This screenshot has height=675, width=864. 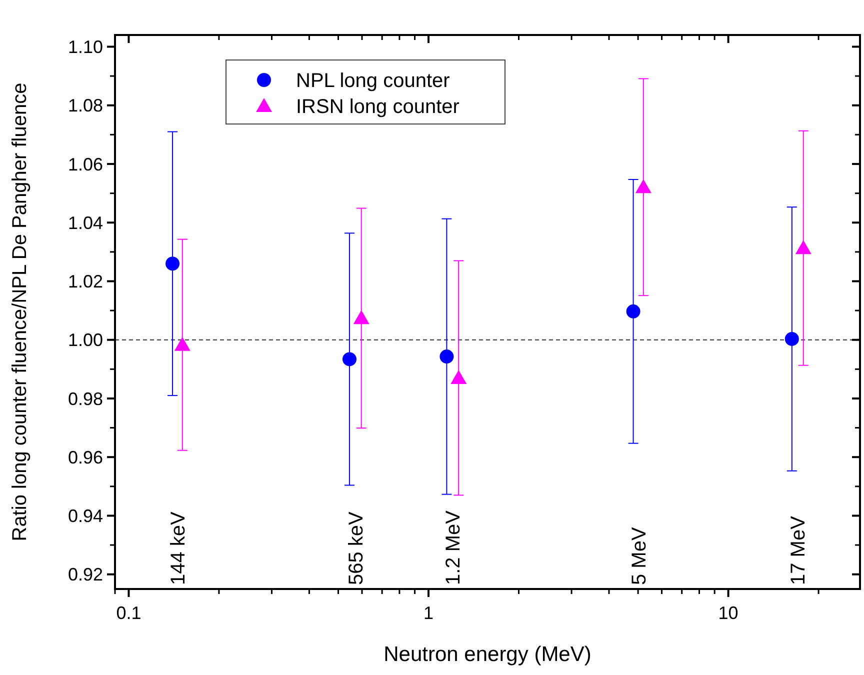 What do you see at coordinates (85, 398) in the screenshot?
I see `y-tick-label: 0.98` at bounding box center [85, 398].